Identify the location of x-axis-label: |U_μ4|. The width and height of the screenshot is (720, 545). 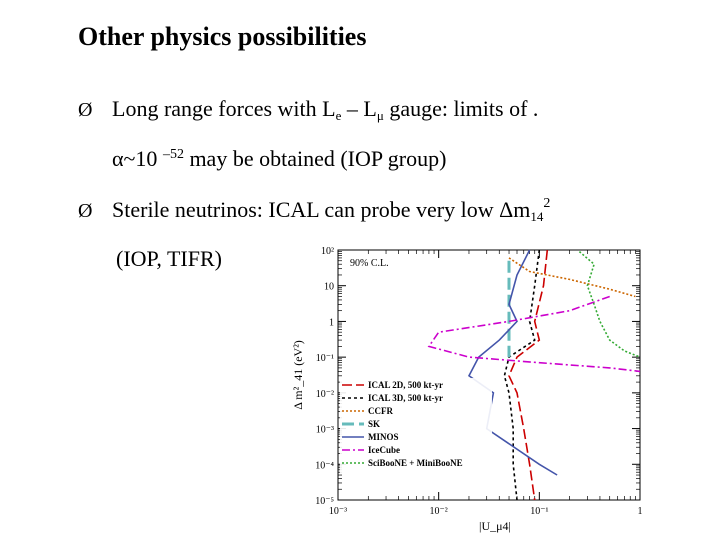
(495, 526).